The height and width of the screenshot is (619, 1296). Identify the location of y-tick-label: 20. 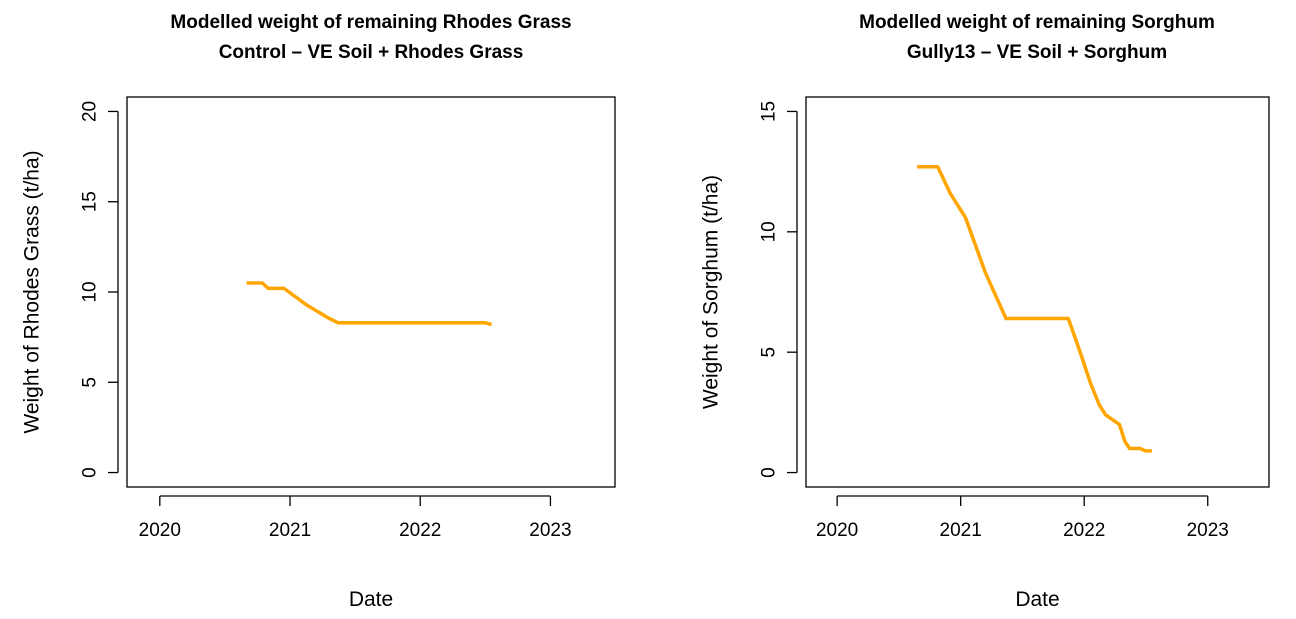
(90, 111).